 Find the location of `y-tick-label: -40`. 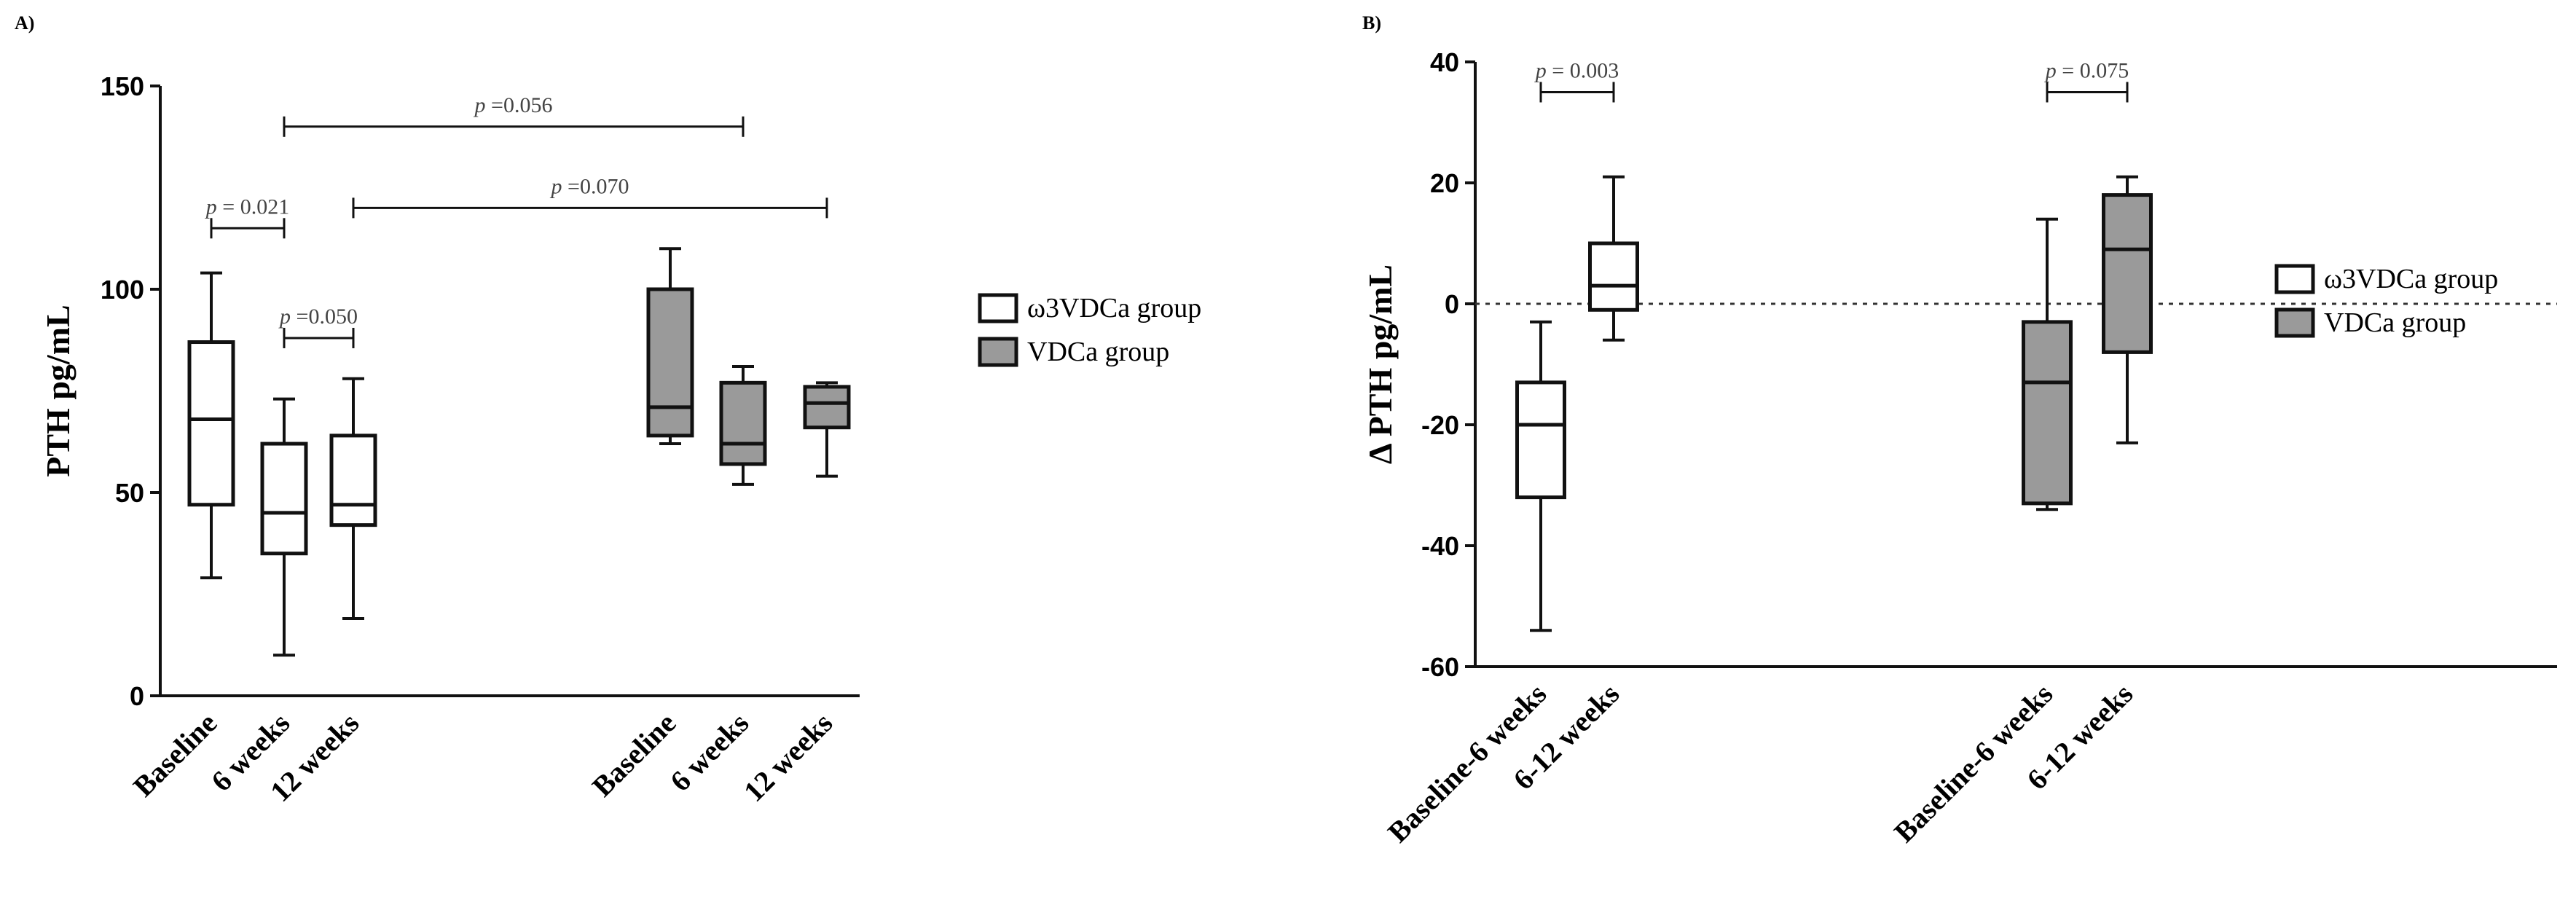

y-tick-label: -40 is located at coordinates (1440, 546).